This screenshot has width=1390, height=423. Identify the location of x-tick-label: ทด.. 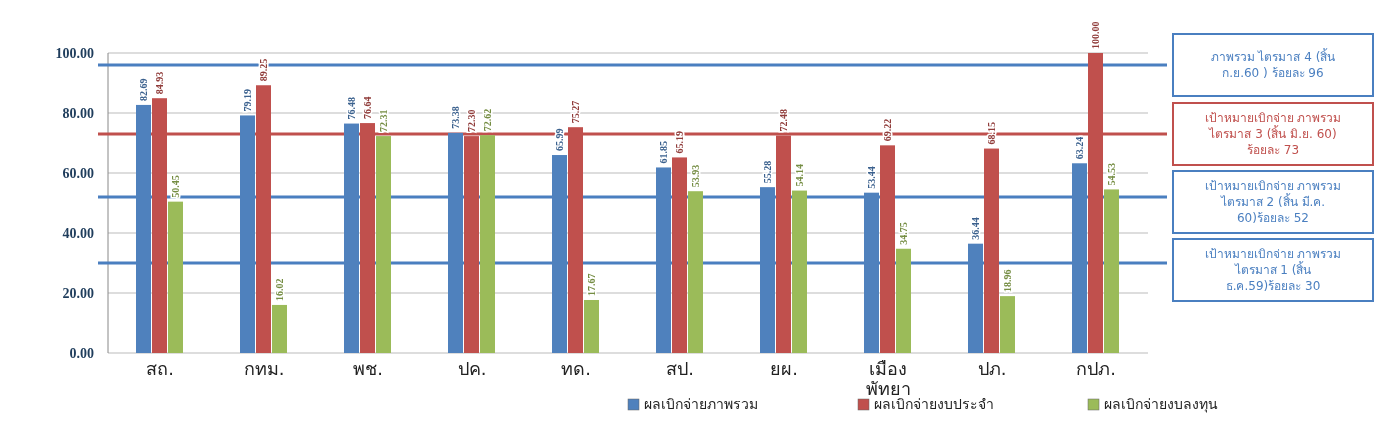
(576, 368).